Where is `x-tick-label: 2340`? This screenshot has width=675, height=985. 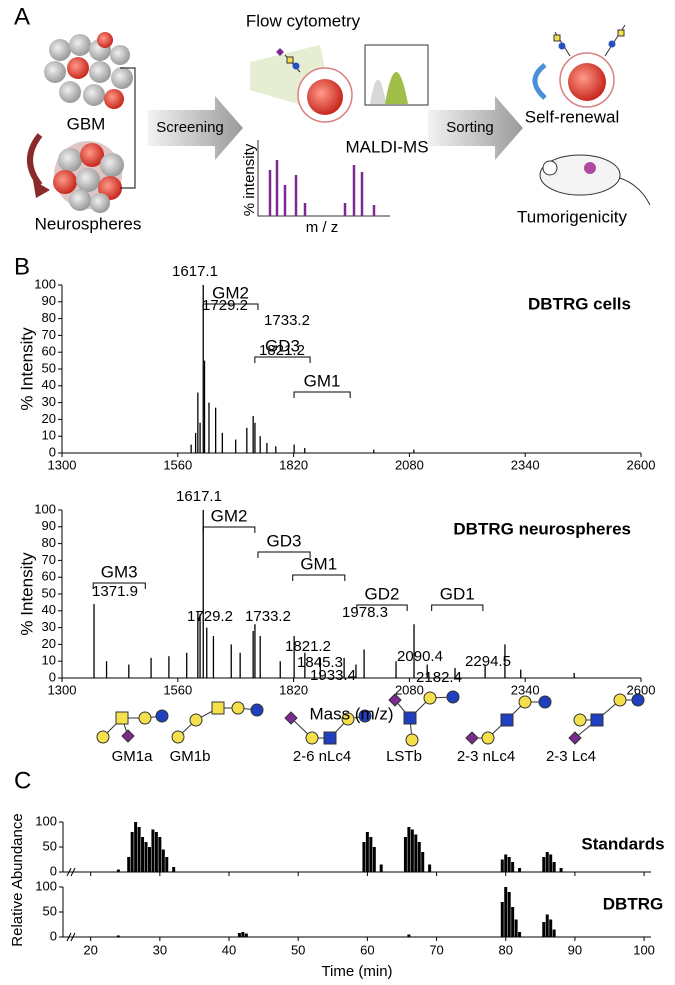
x-tick-label: 2340 is located at coordinates (525, 464).